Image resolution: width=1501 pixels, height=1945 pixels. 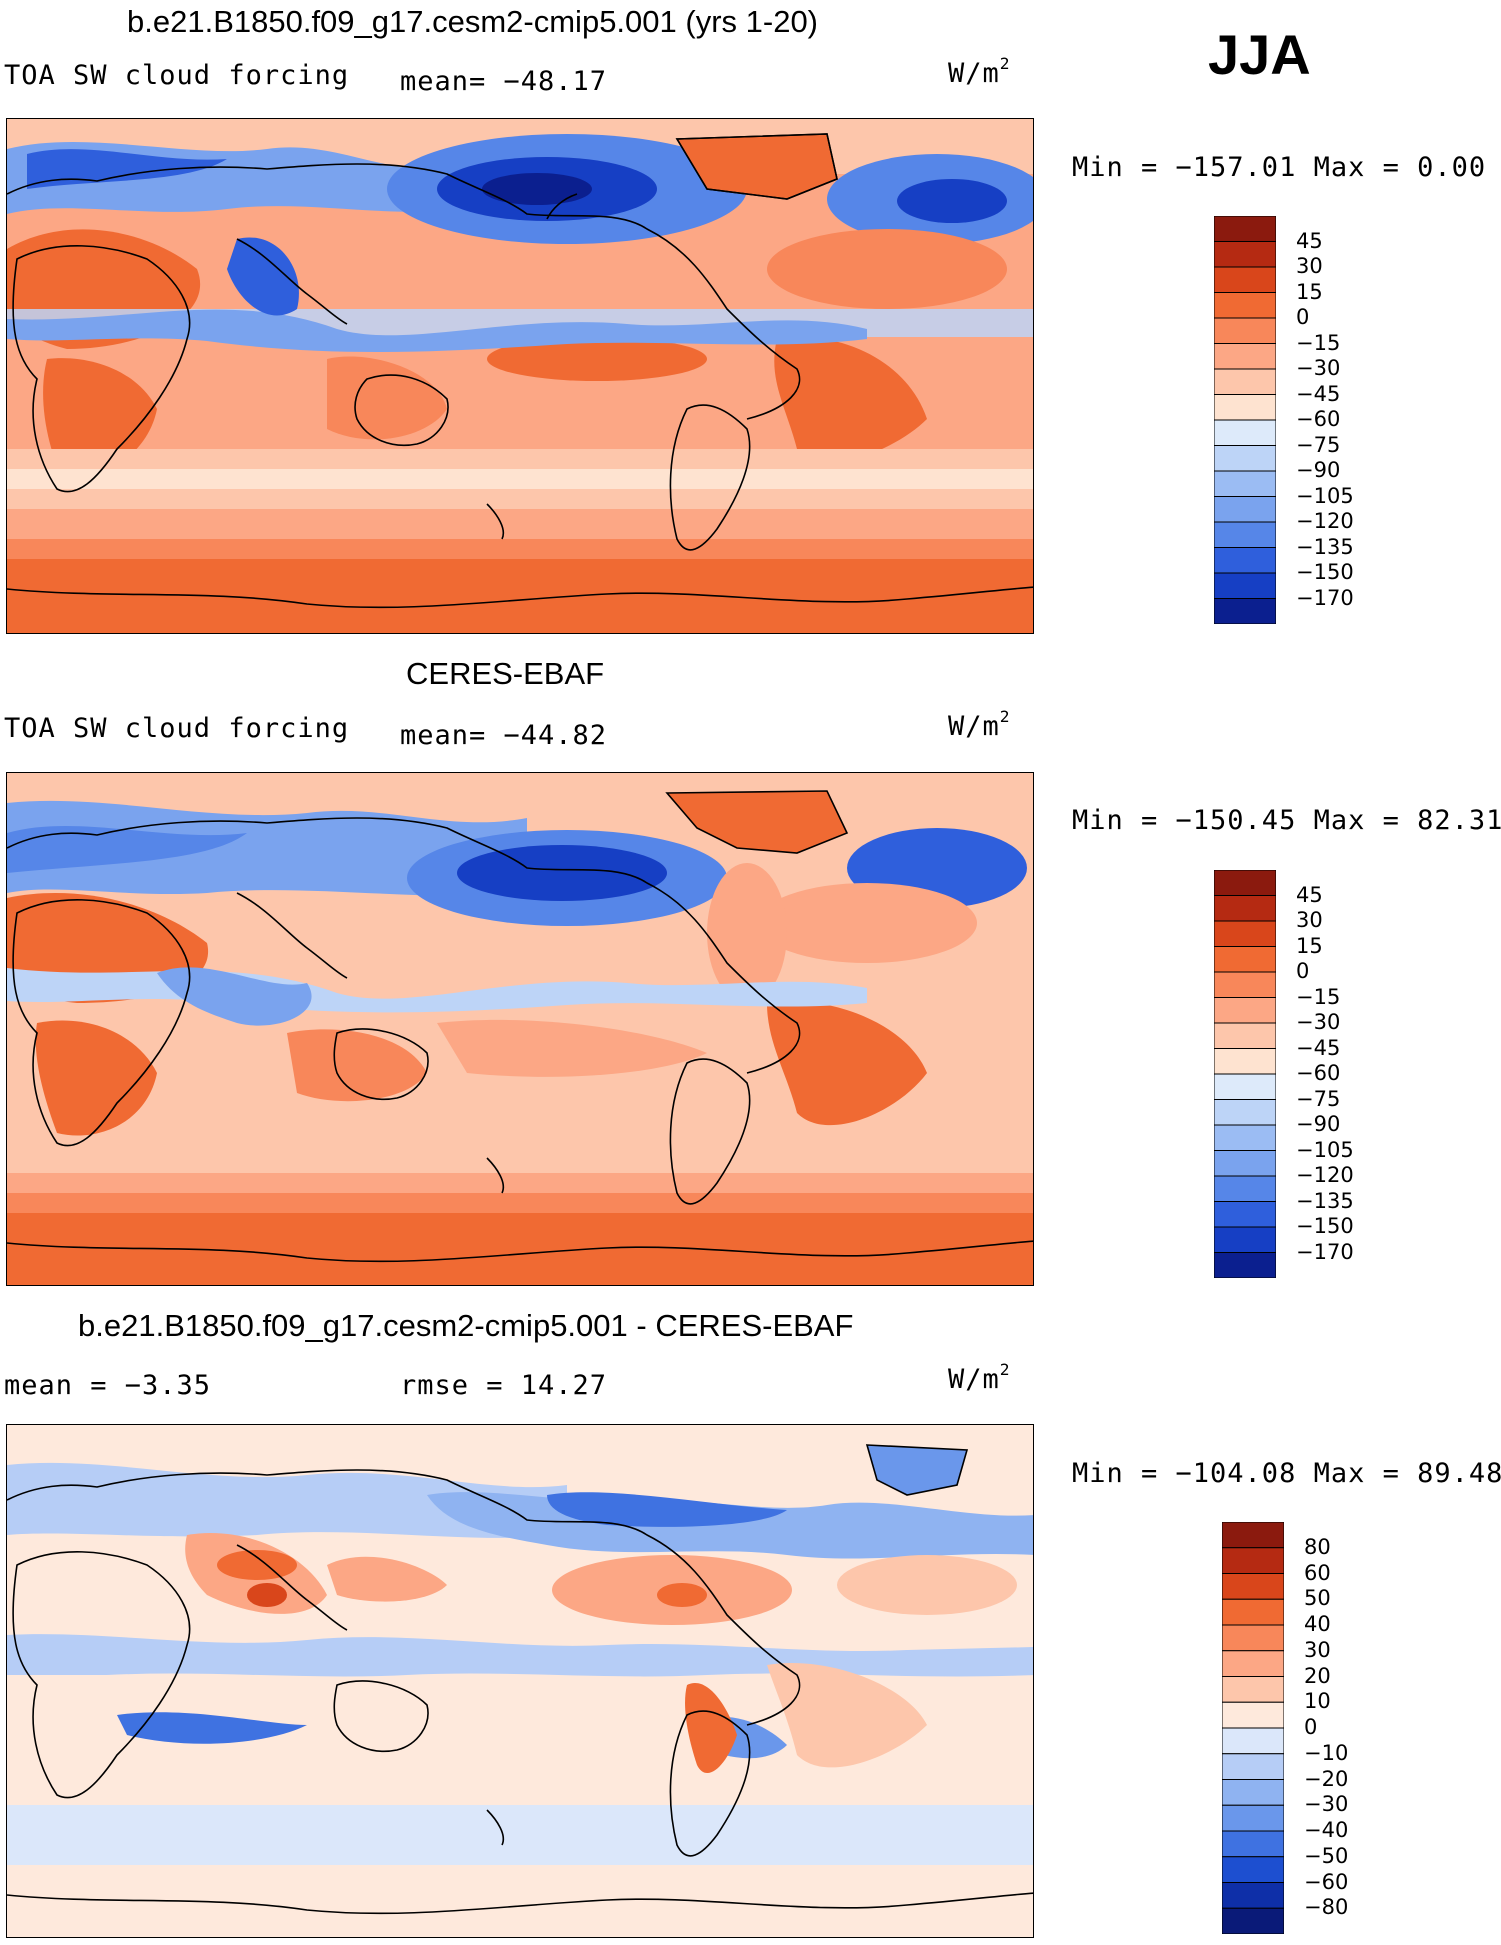 What do you see at coordinates (1279, 167) in the screenshot?
I see `panel-1-minmax: Min = −157.01 Max = 0.00` at bounding box center [1279, 167].